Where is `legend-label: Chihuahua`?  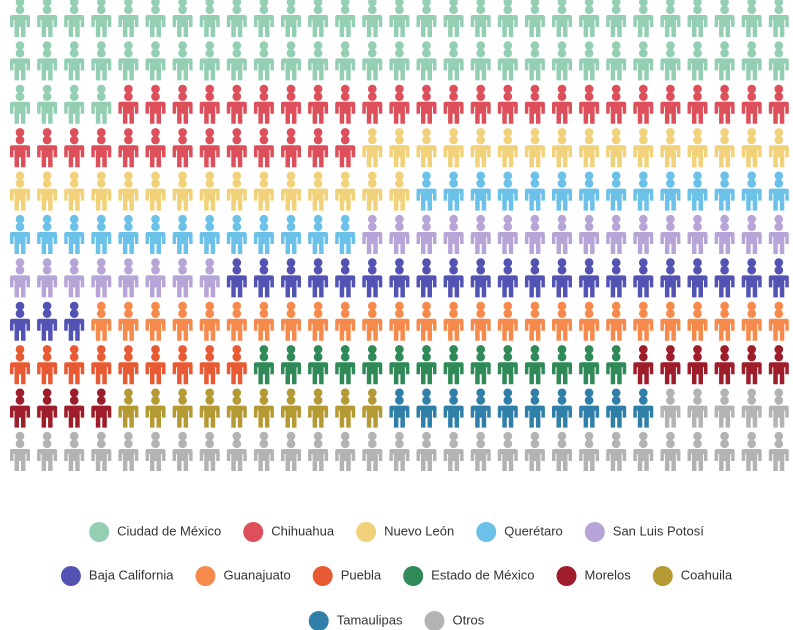
legend-label: Chihuahua is located at coordinates (303, 530).